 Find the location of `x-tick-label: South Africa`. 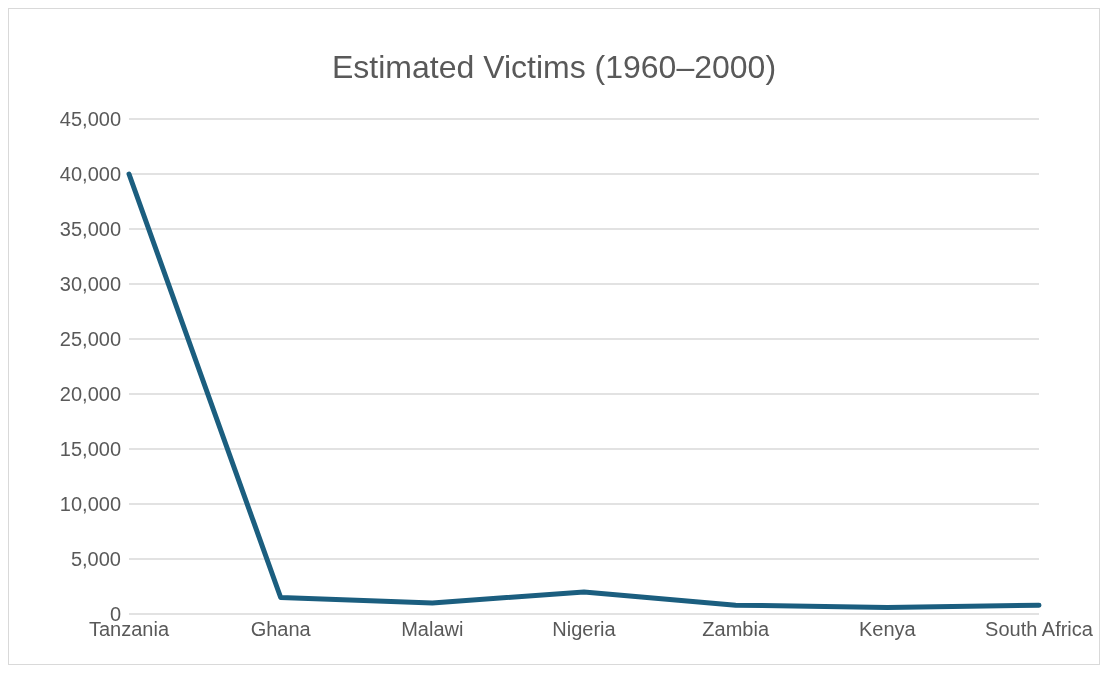

x-tick-label: South Africa is located at coordinates (1039, 629).